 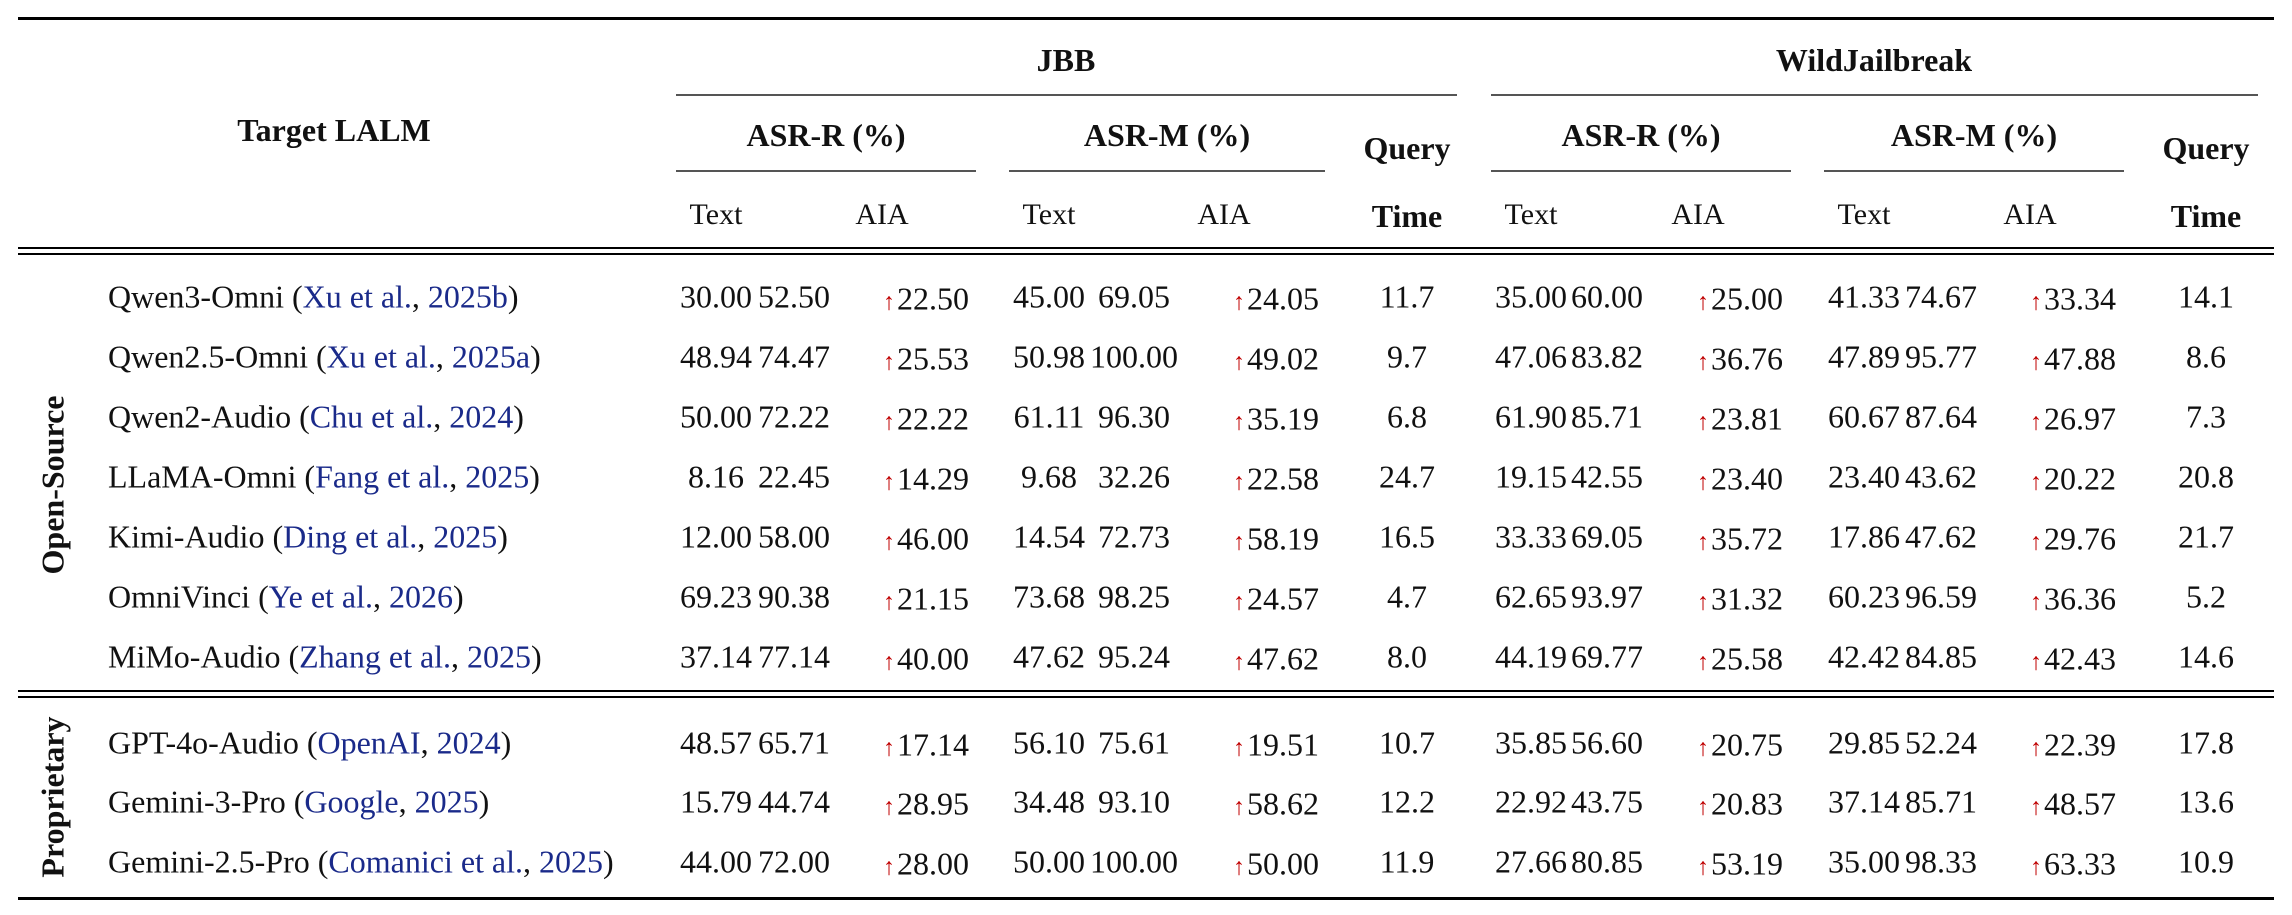 I want to click on table-cell: 9.7, so click(x=1407, y=356).